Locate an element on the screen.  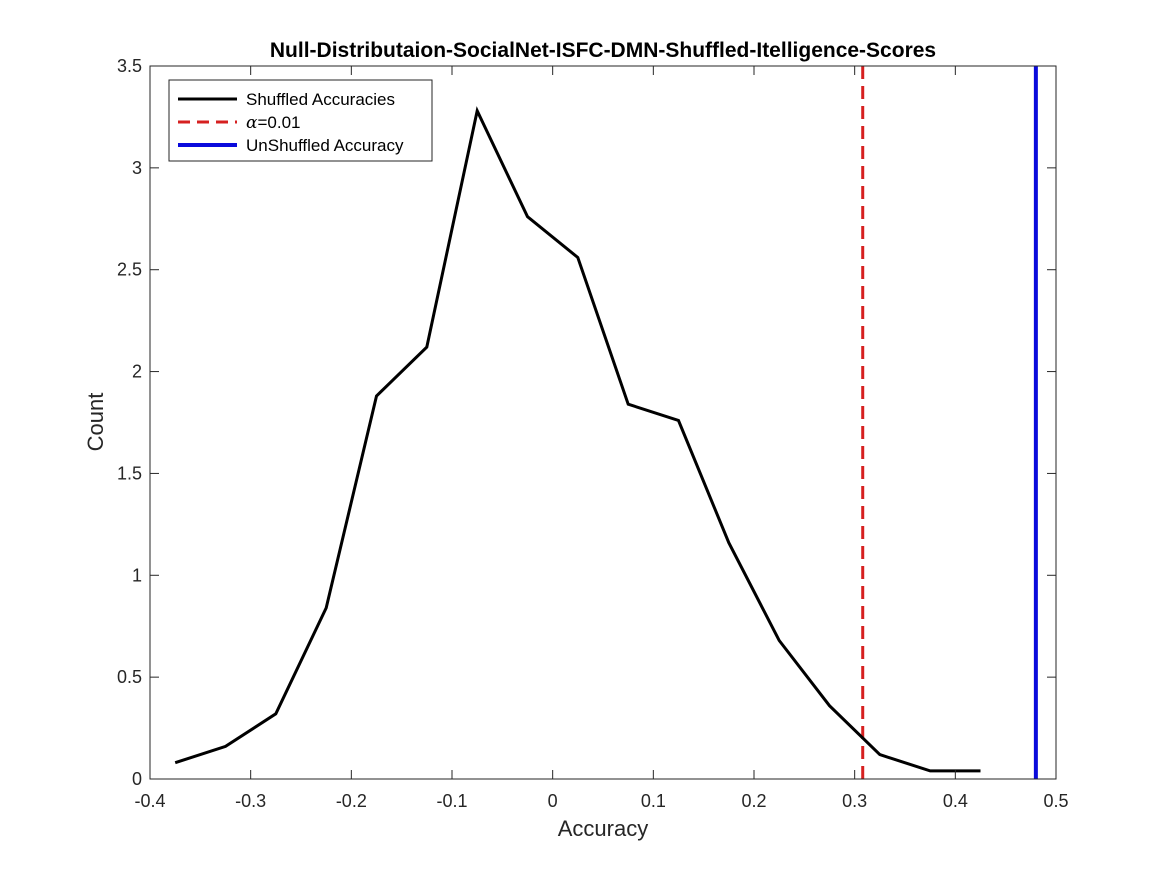
y-tick-label: 2 is located at coordinates (137, 372).